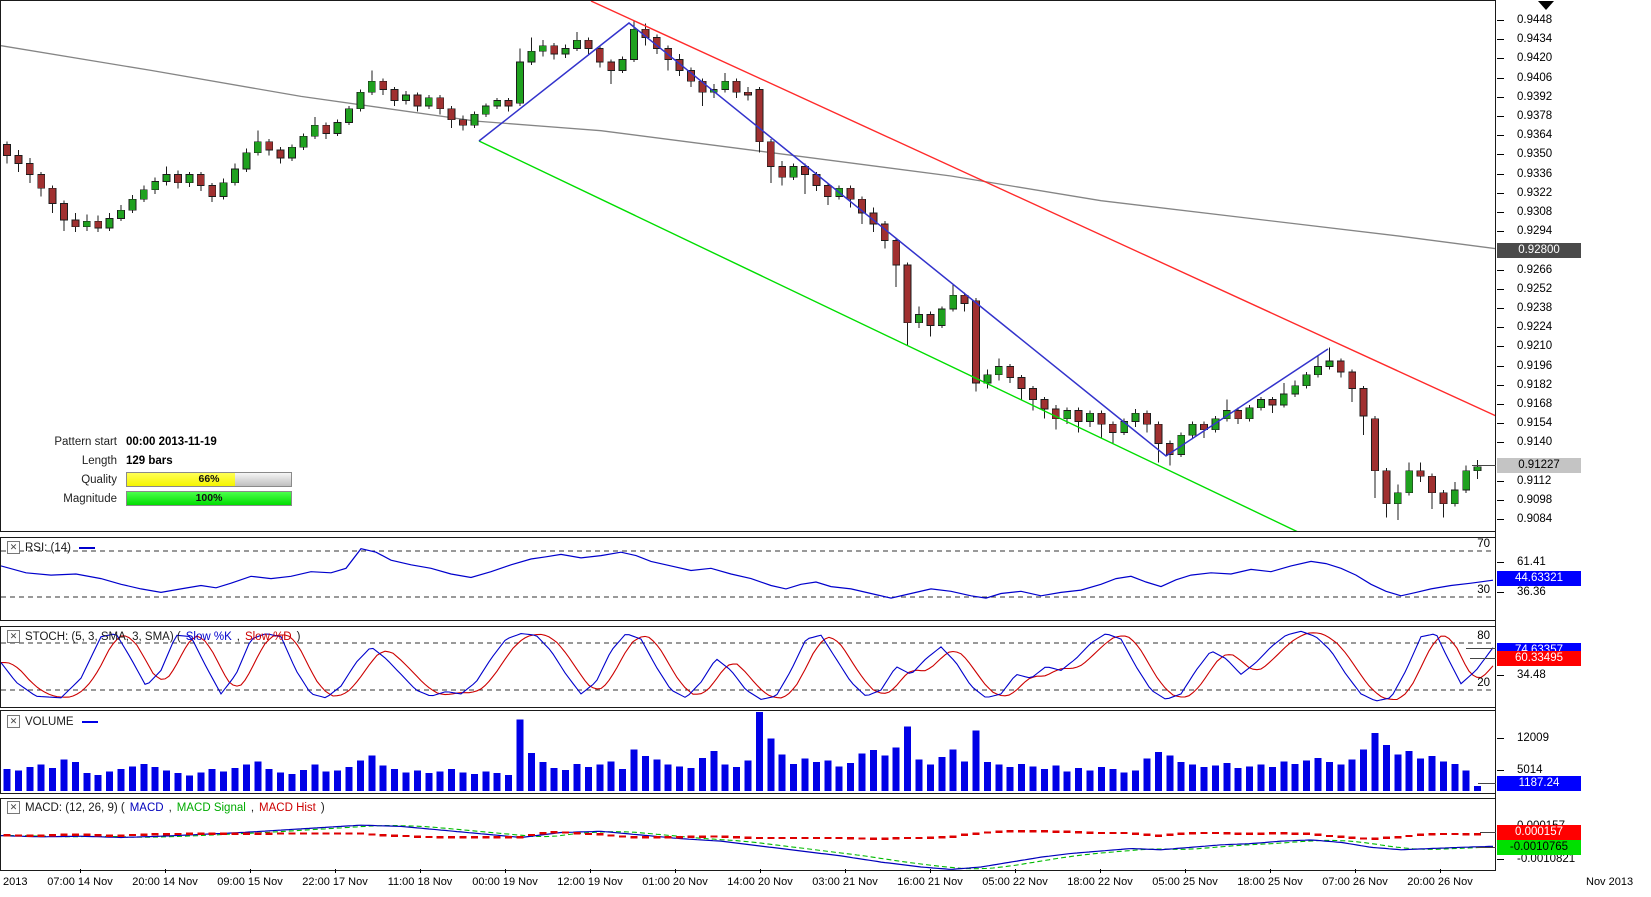 The width and height of the screenshot is (1651, 897). What do you see at coordinates (87, 547) in the screenshot?
I see `rsi-line-swatch` at bounding box center [87, 547].